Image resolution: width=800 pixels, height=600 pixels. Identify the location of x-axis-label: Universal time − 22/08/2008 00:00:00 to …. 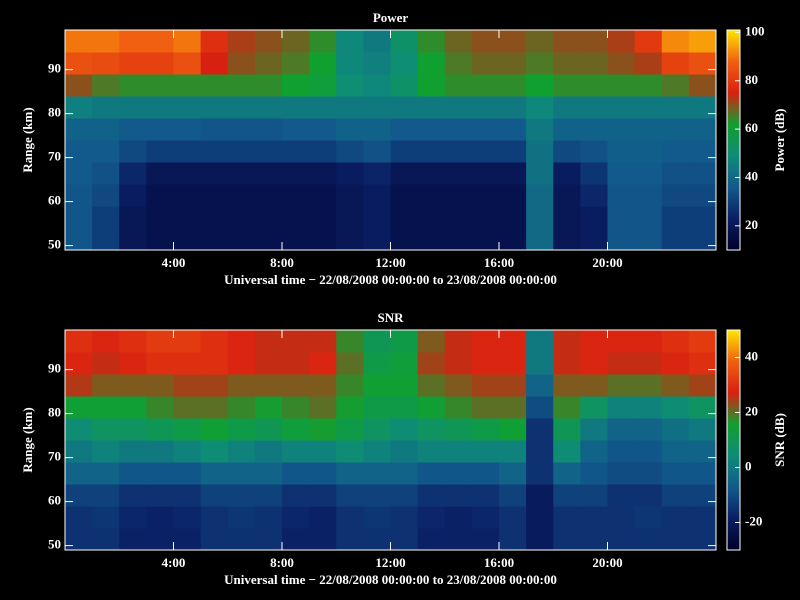
(390, 579).